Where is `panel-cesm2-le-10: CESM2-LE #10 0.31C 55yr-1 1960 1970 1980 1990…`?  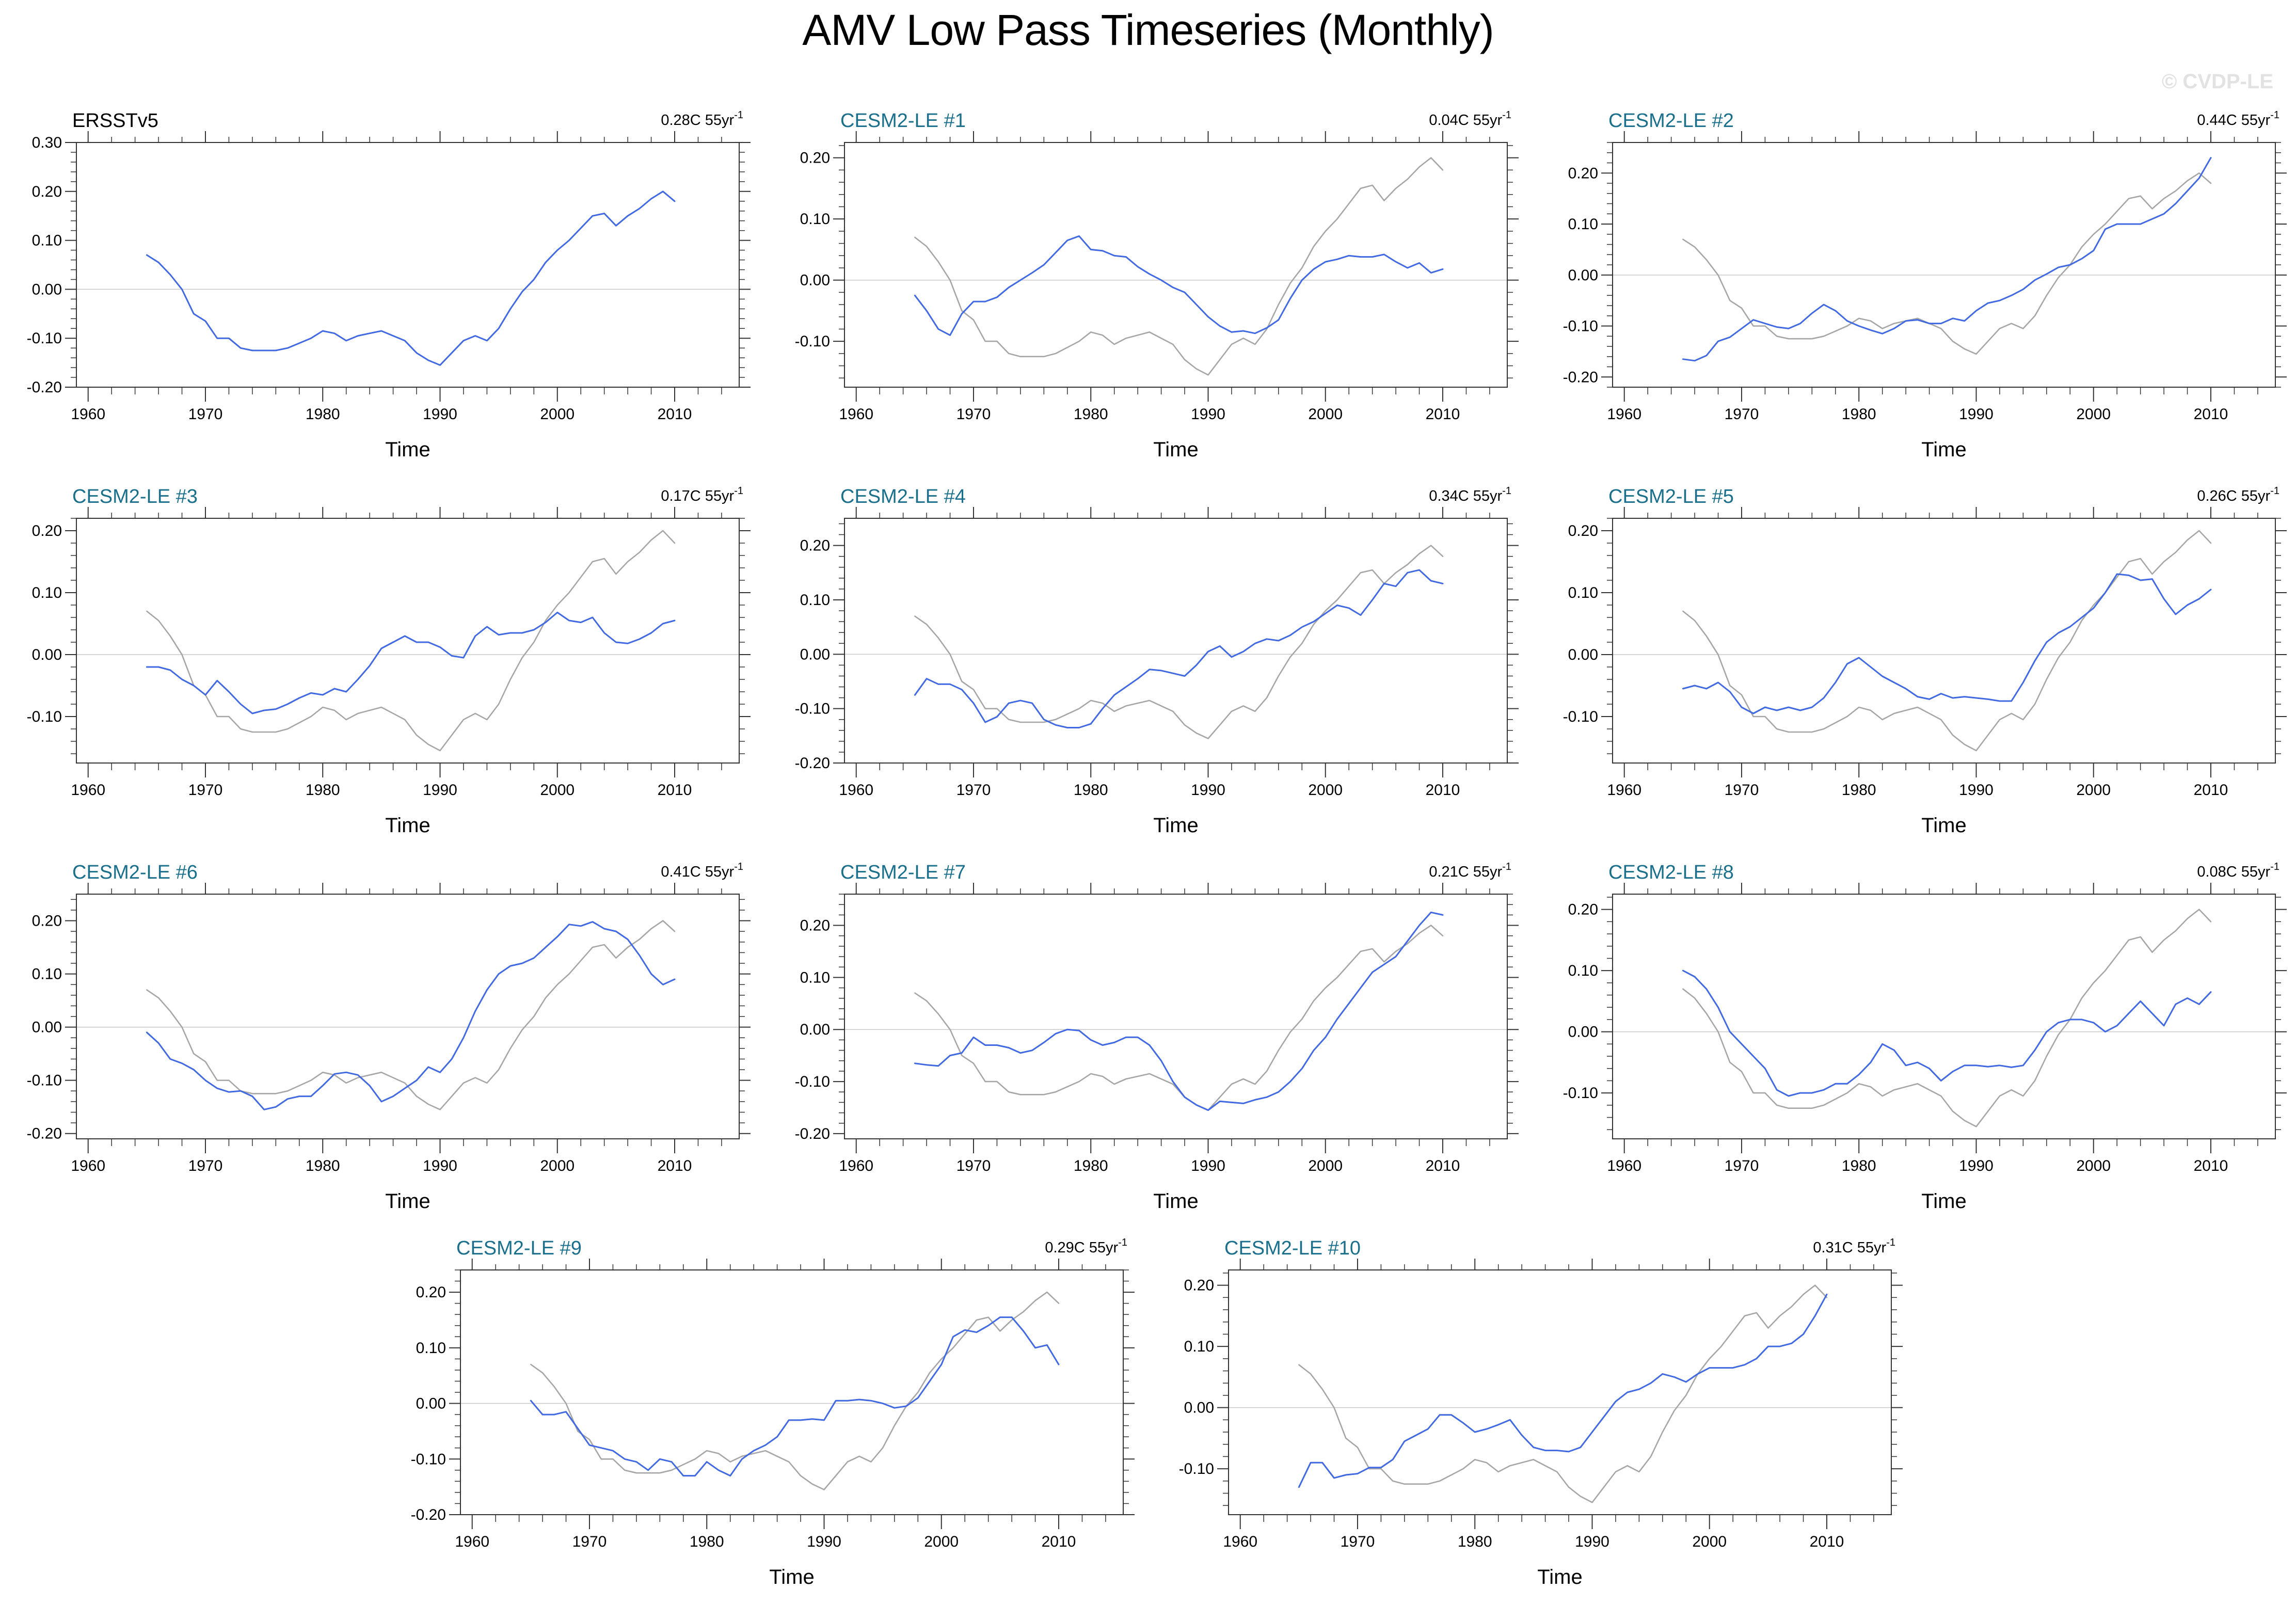
panel-cesm2-le-10: CESM2-LE #10 0.31C 55yr-1 1960 1970 1980 1990… is located at coordinates (1543, 1415).